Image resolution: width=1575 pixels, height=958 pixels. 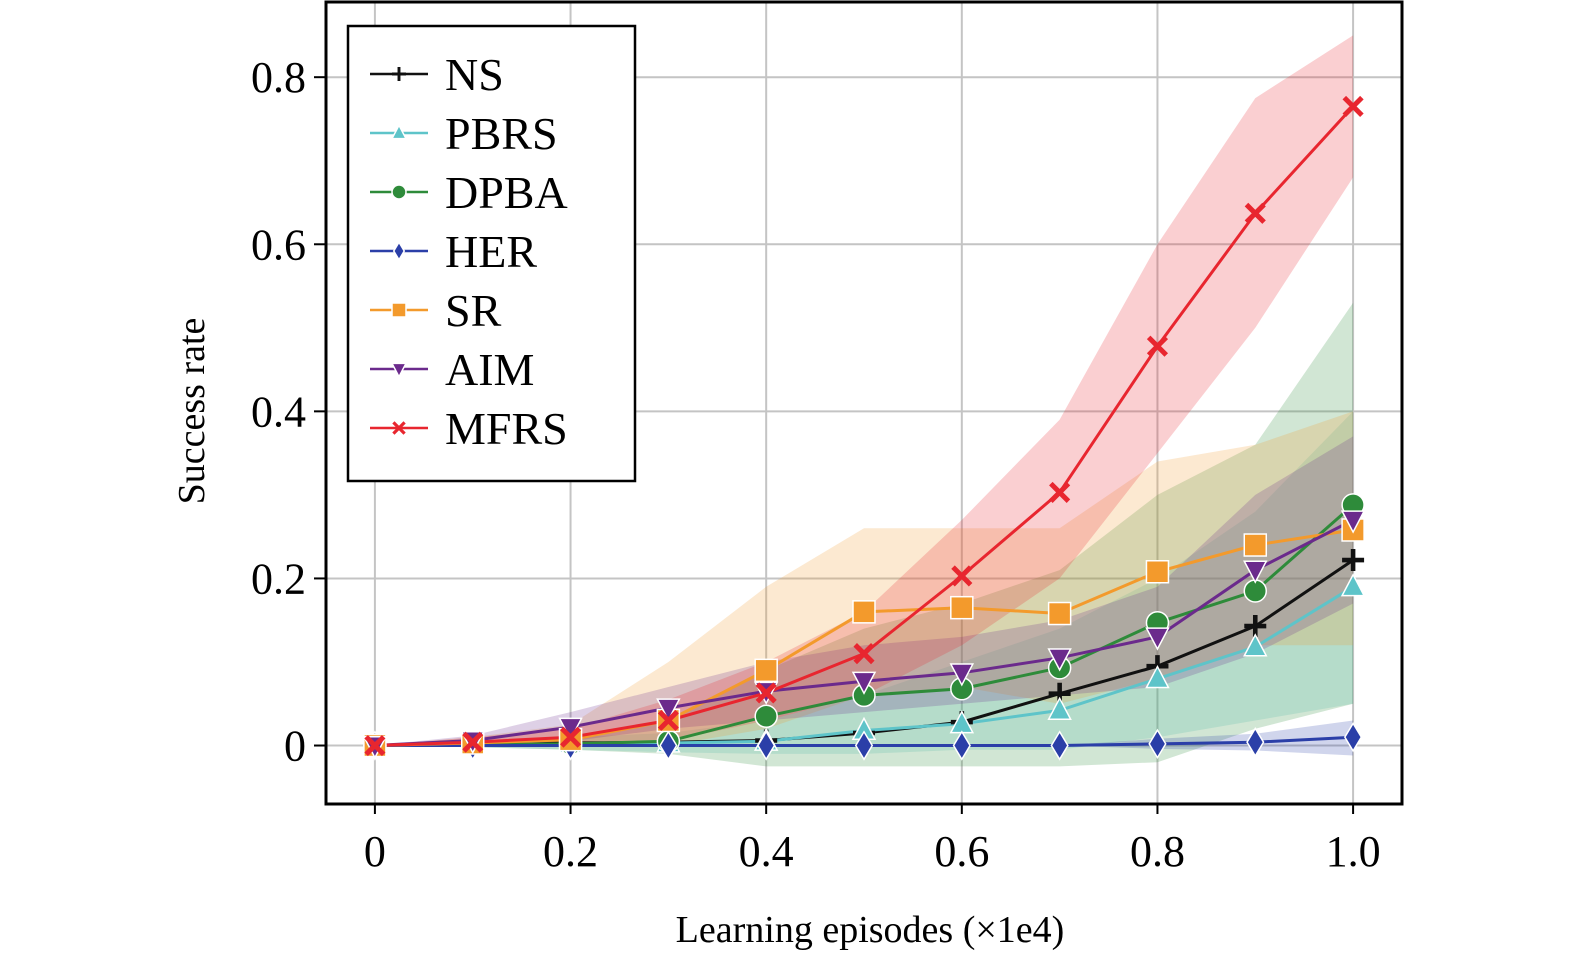 What do you see at coordinates (501, 133) in the screenshot?
I see `legend-label-pbrs: PBRS` at bounding box center [501, 133].